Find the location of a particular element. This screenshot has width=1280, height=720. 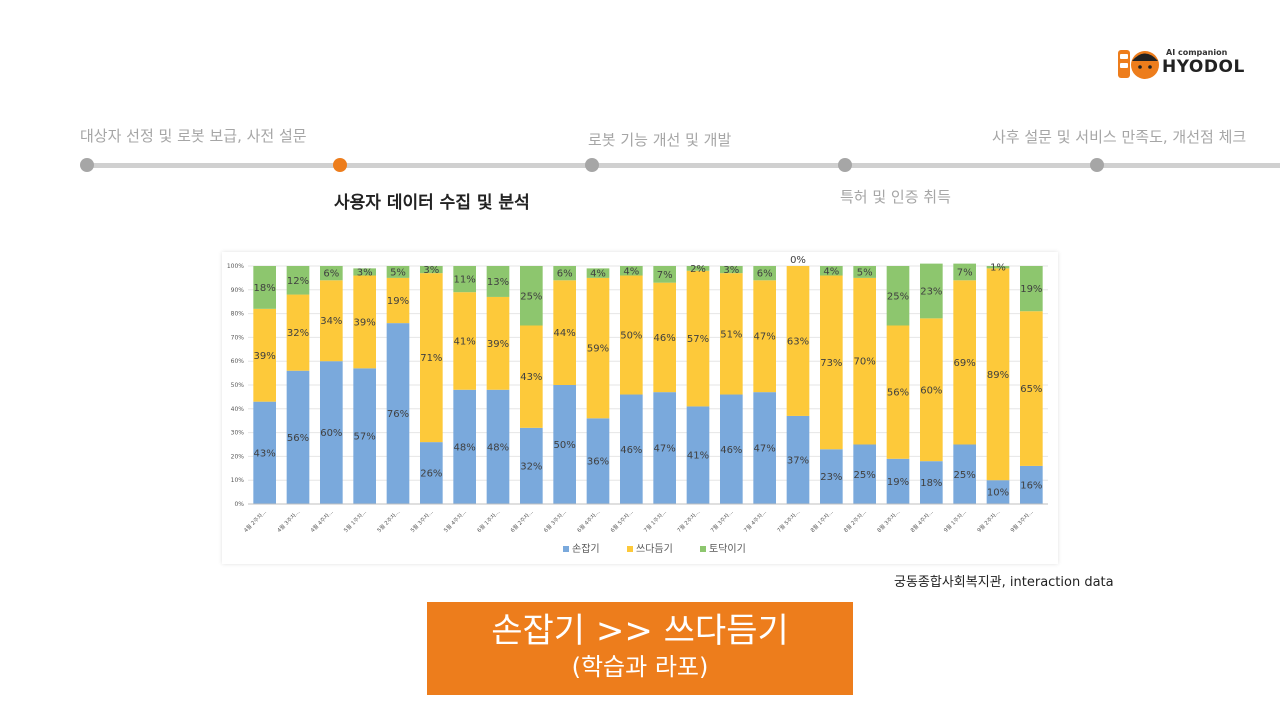

data-label: 76% is located at coordinates (398, 414).